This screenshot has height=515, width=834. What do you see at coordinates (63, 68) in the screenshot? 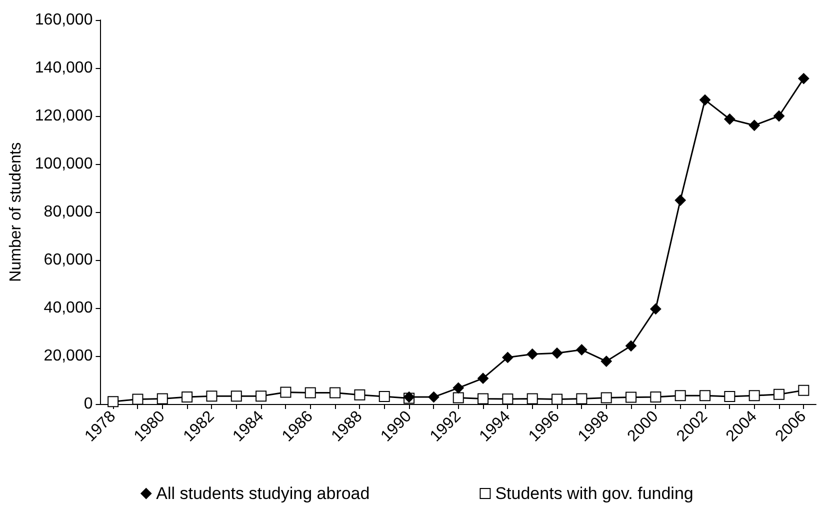
I see `y-tick-label: 140,000` at bounding box center [63, 68].